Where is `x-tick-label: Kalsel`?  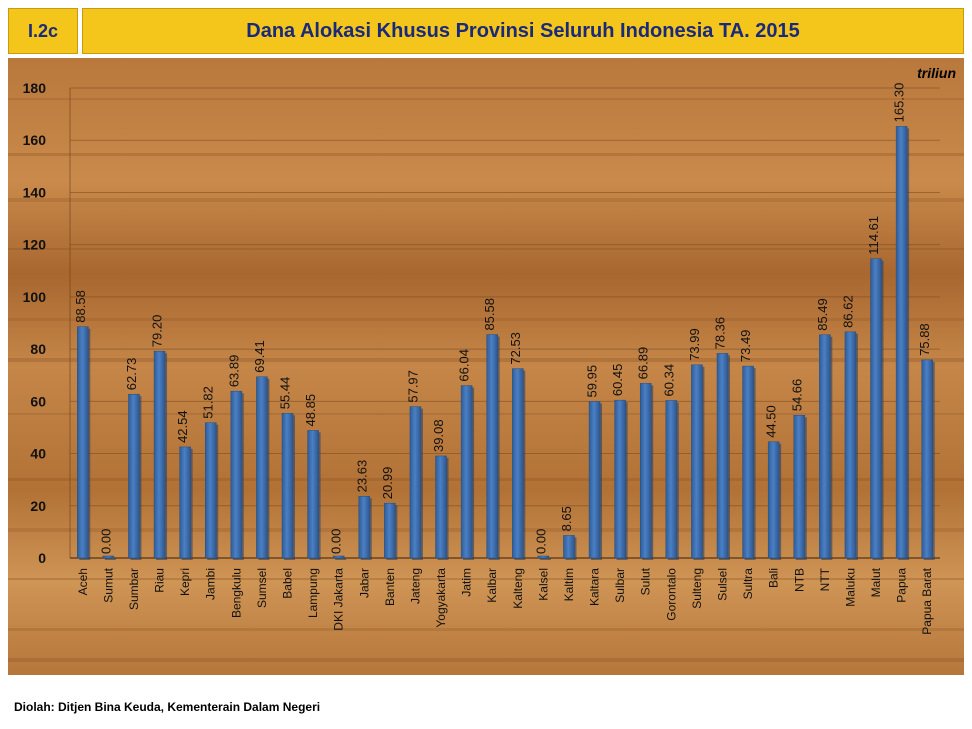
x-tick-label: Kalsel is located at coordinates (543, 584).